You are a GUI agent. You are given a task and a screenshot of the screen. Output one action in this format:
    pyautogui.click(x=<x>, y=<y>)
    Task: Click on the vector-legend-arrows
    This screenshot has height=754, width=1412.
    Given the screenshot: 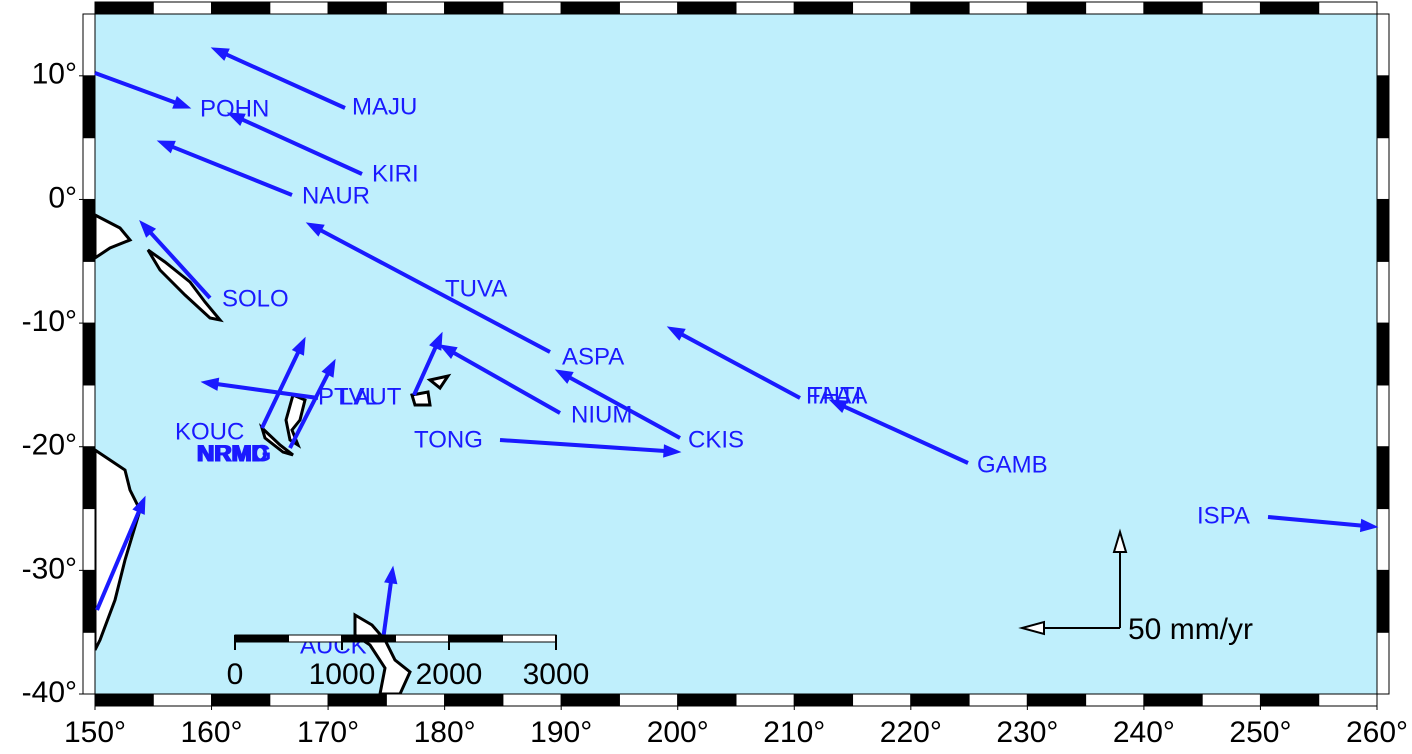 What is the action you would take?
    pyautogui.click(x=1073, y=582)
    